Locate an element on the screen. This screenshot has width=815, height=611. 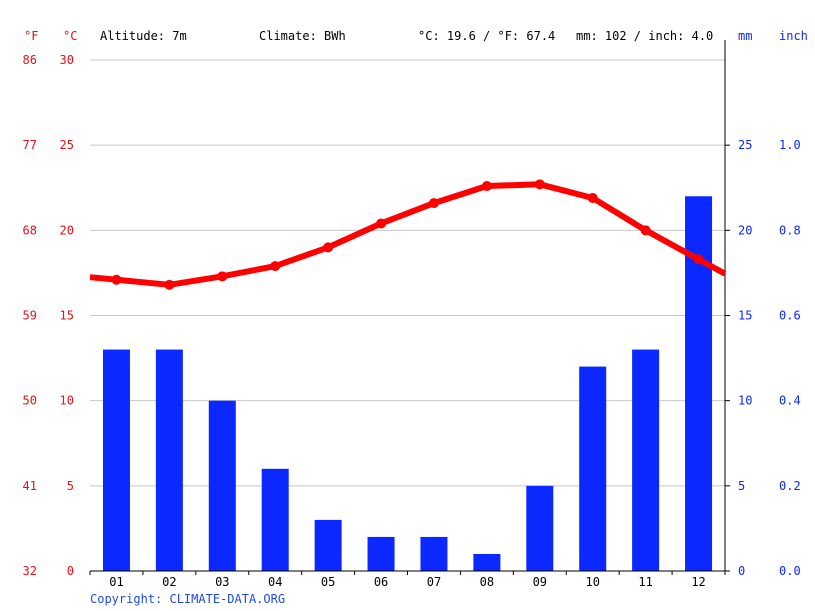
y-tick-label-fahrenheit: 32 is located at coordinates (30, 571).